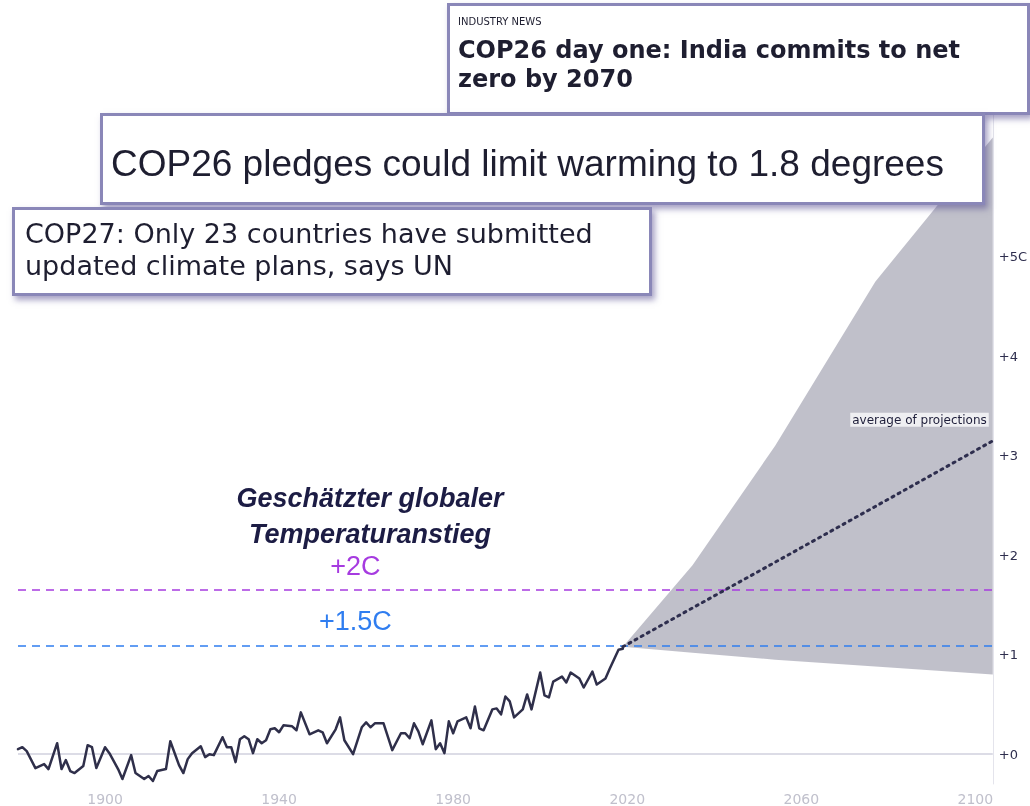 This screenshot has height=806, width=1030. What do you see at coordinates (355, 621) in the screenshot?
I see `ref-line-label: +1.5C` at bounding box center [355, 621].